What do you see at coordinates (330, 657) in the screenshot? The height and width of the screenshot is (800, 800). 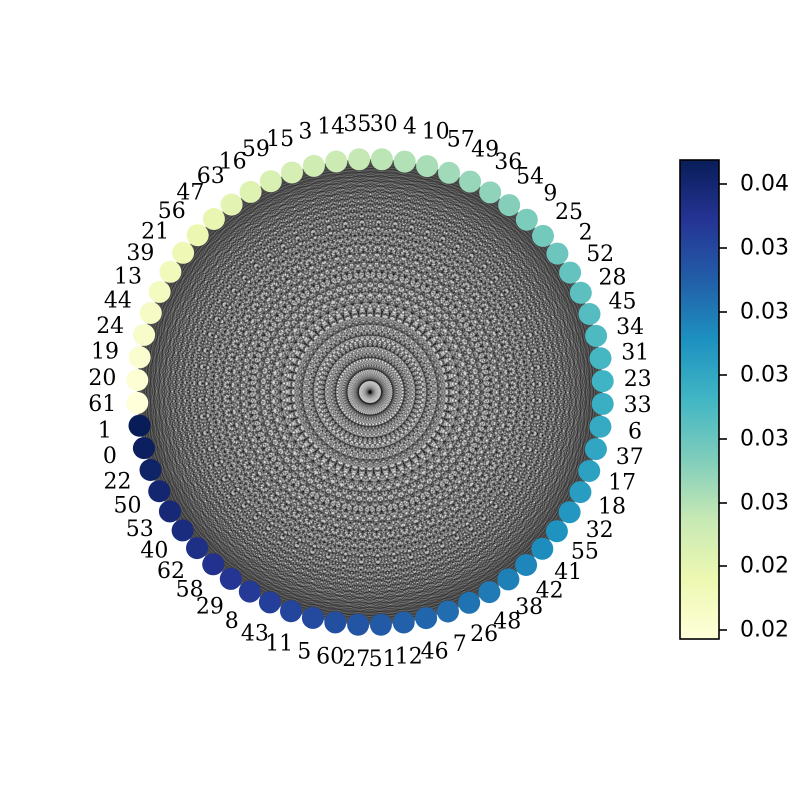 I see `node-label-60: 60` at bounding box center [330, 657].